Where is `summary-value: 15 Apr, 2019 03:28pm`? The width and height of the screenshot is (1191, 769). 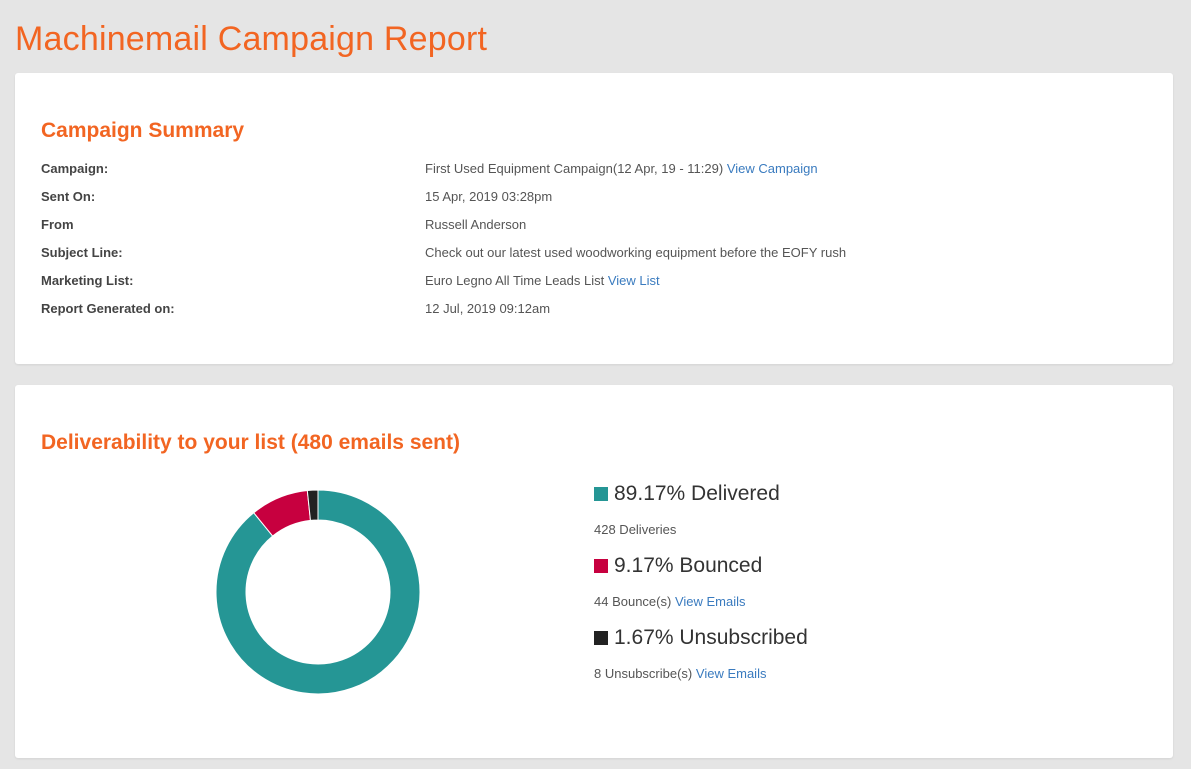 summary-value: 15 Apr, 2019 03:28pm is located at coordinates (489, 196).